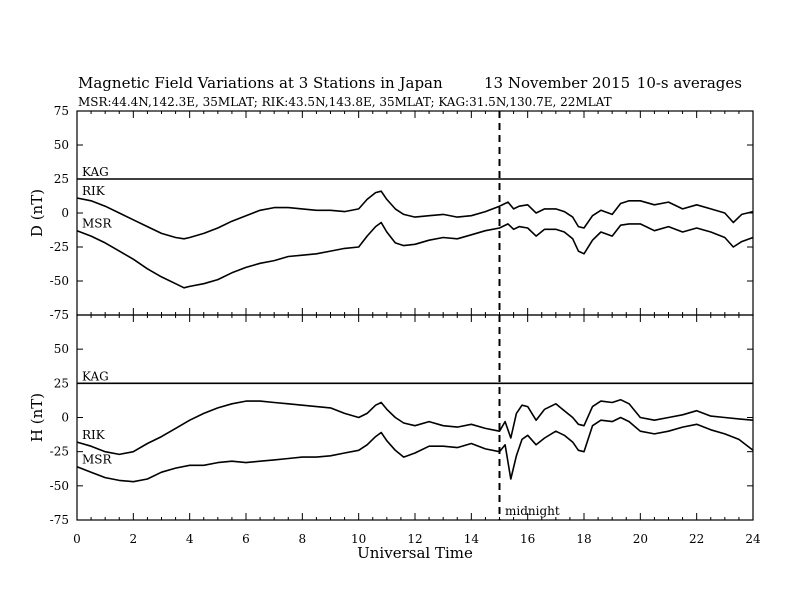 The width and height of the screenshot is (792, 612). What do you see at coordinates (303, 539) in the screenshot?
I see `x-tick-label: 8` at bounding box center [303, 539].